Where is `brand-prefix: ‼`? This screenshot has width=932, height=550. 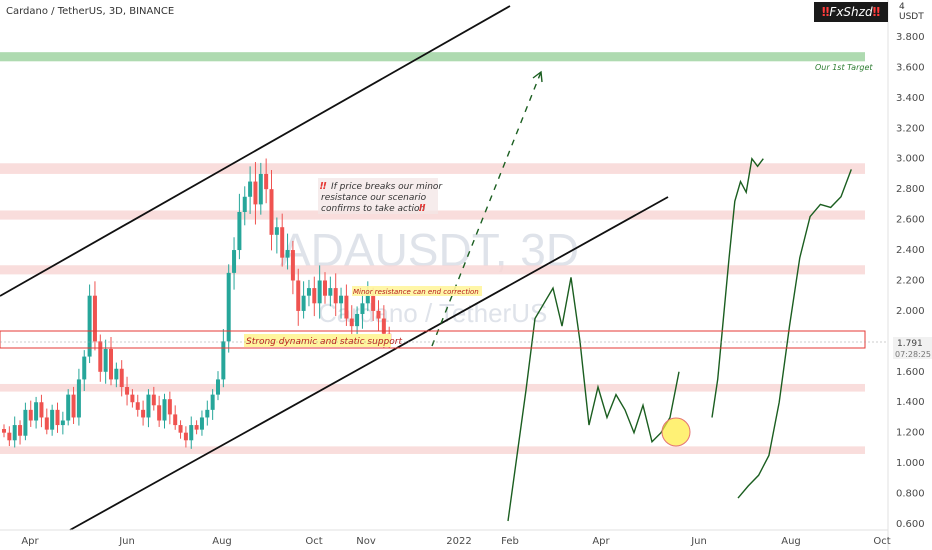 brand-prefix: ‼ is located at coordinates (825, 12).